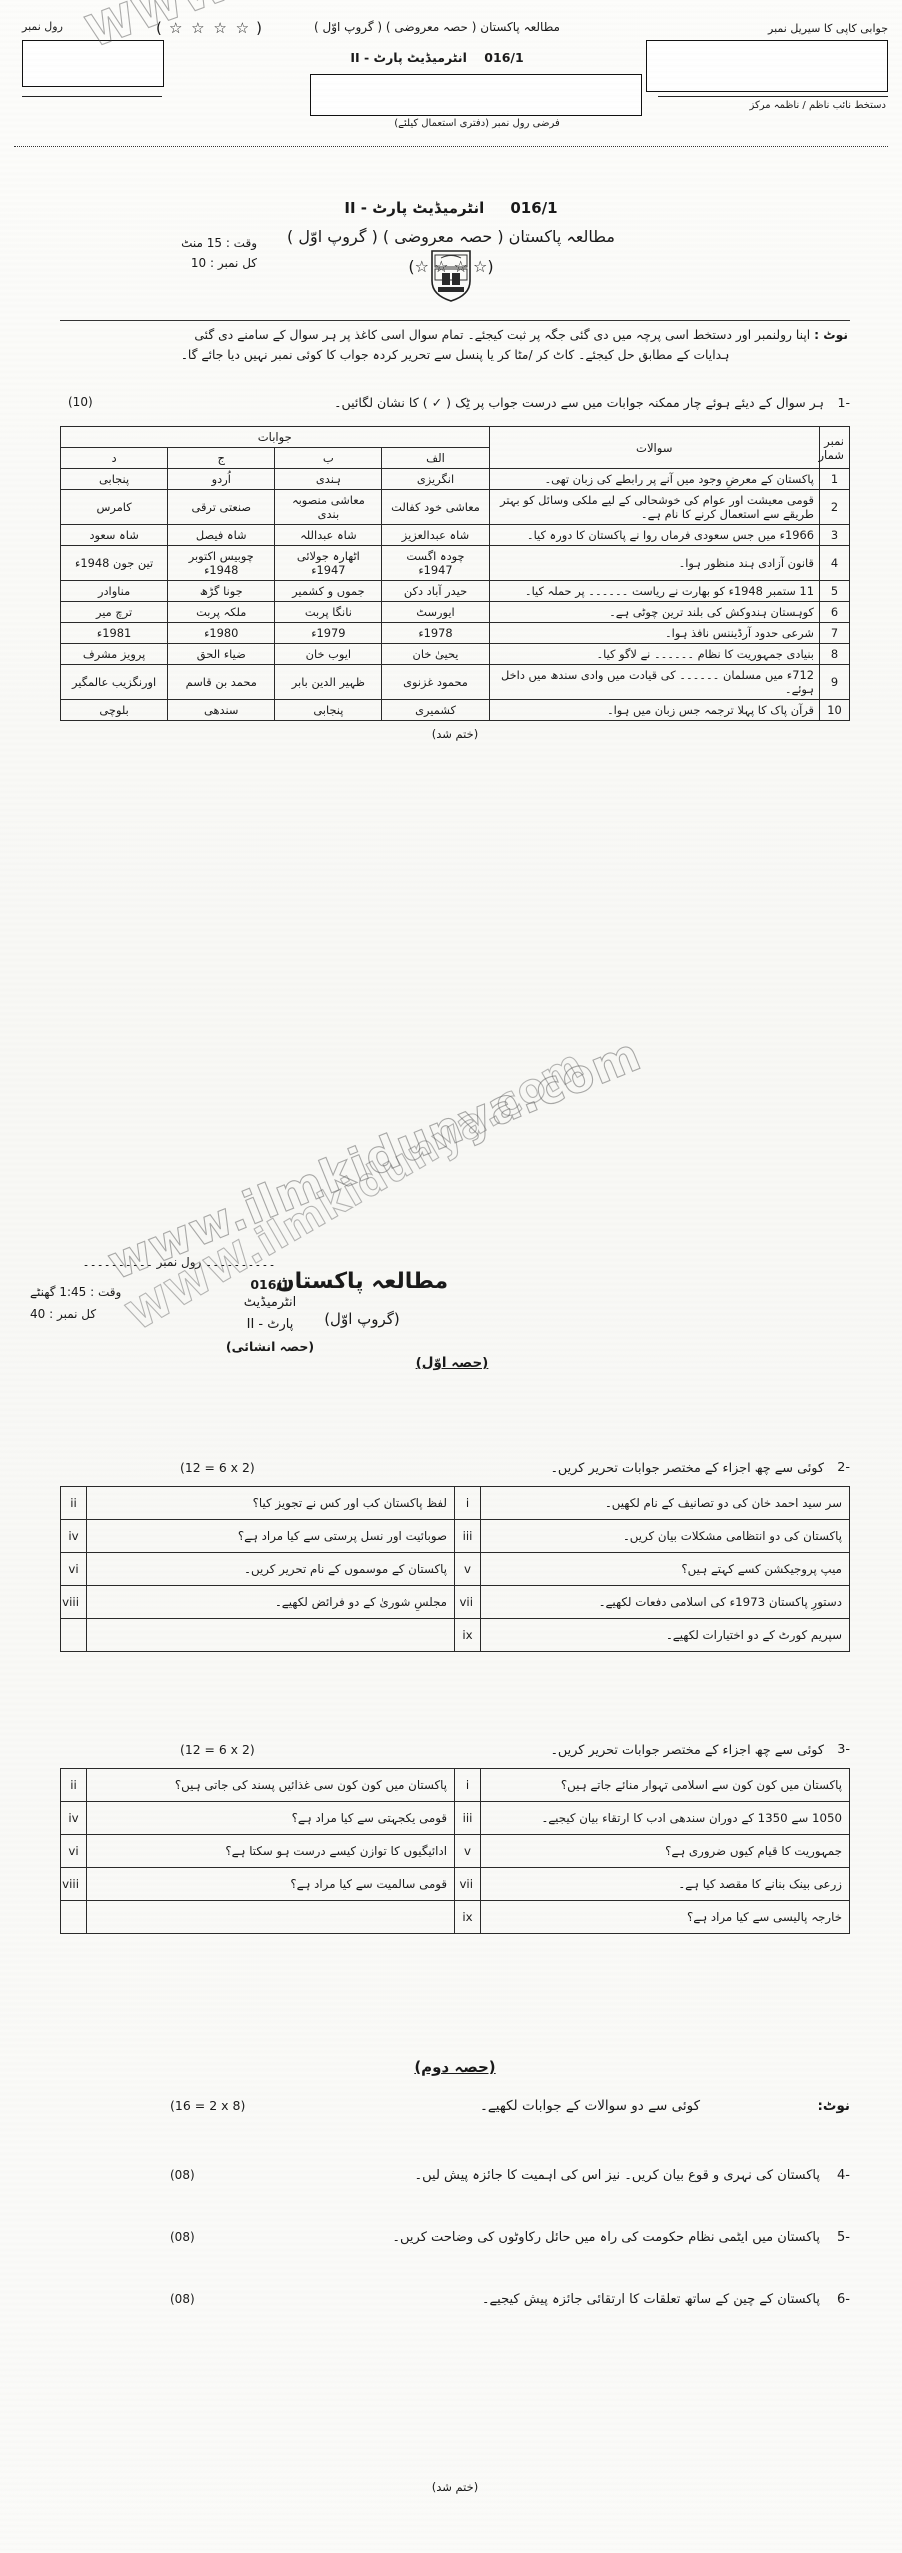 This screenshot has height=2553, width=902. I want to click on roll-no-box-left, so click(93, 63).